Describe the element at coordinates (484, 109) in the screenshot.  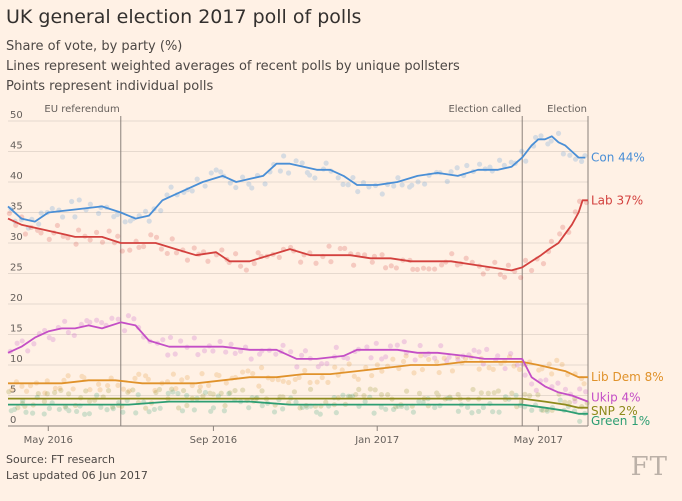
I see `event-label-1: Election called` at that location.